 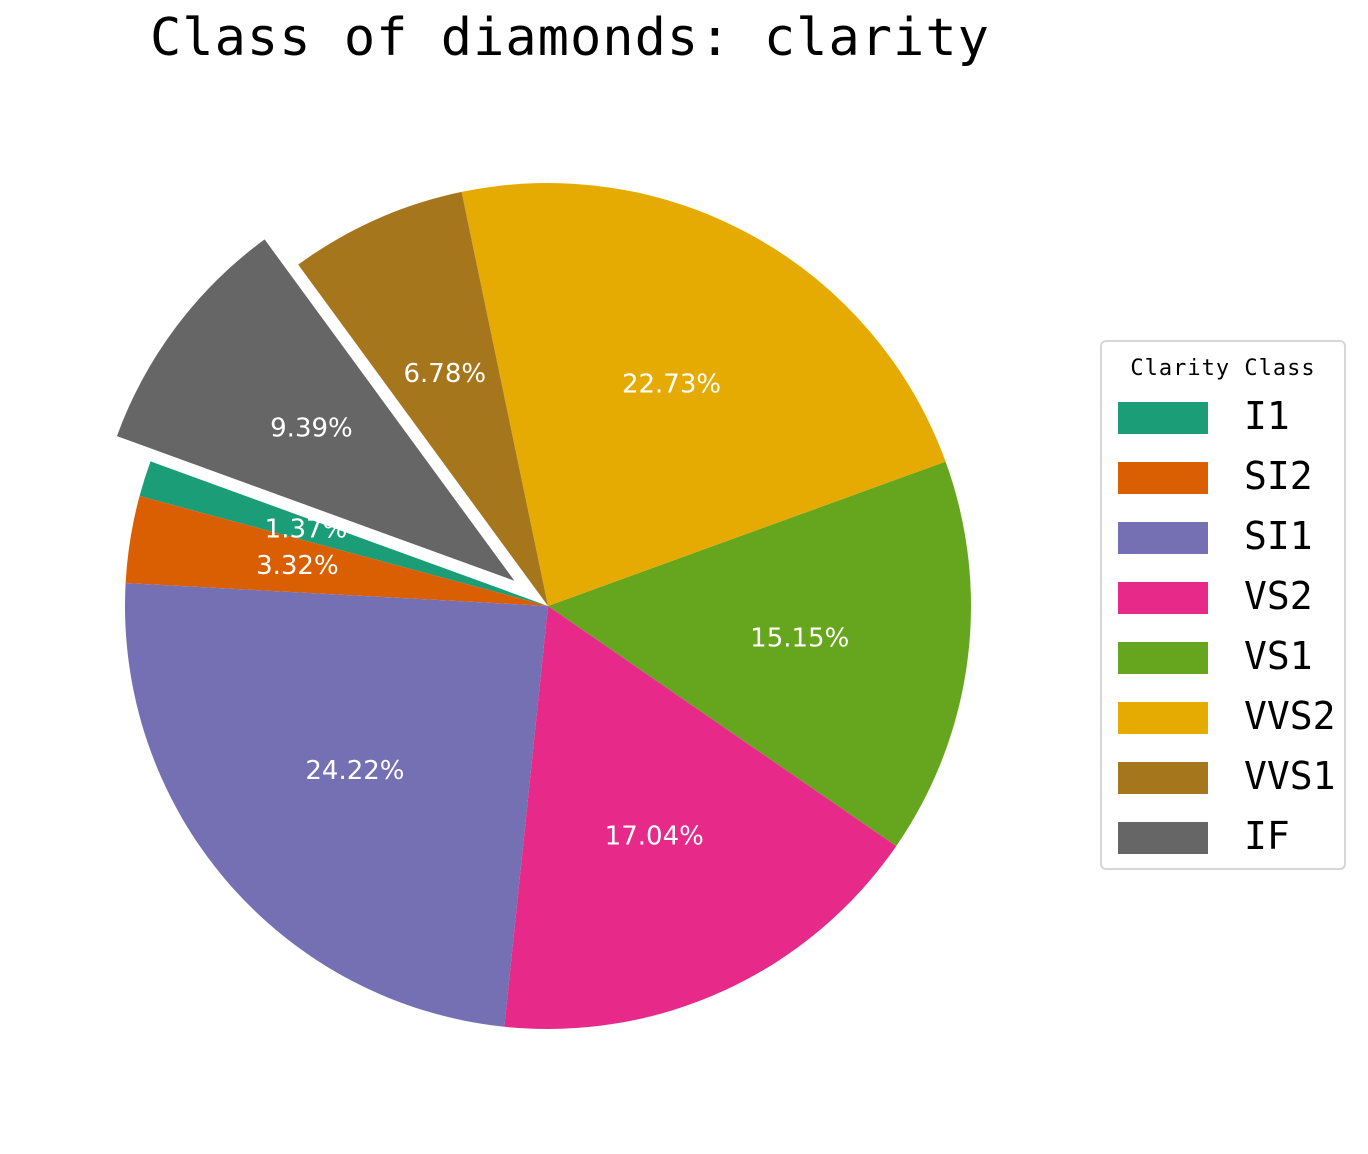 What do you see at coordinates (671, 384) in the screenshot?
I see `pie-label-vvs2: 22.73%` at bounding box center [671, 384].